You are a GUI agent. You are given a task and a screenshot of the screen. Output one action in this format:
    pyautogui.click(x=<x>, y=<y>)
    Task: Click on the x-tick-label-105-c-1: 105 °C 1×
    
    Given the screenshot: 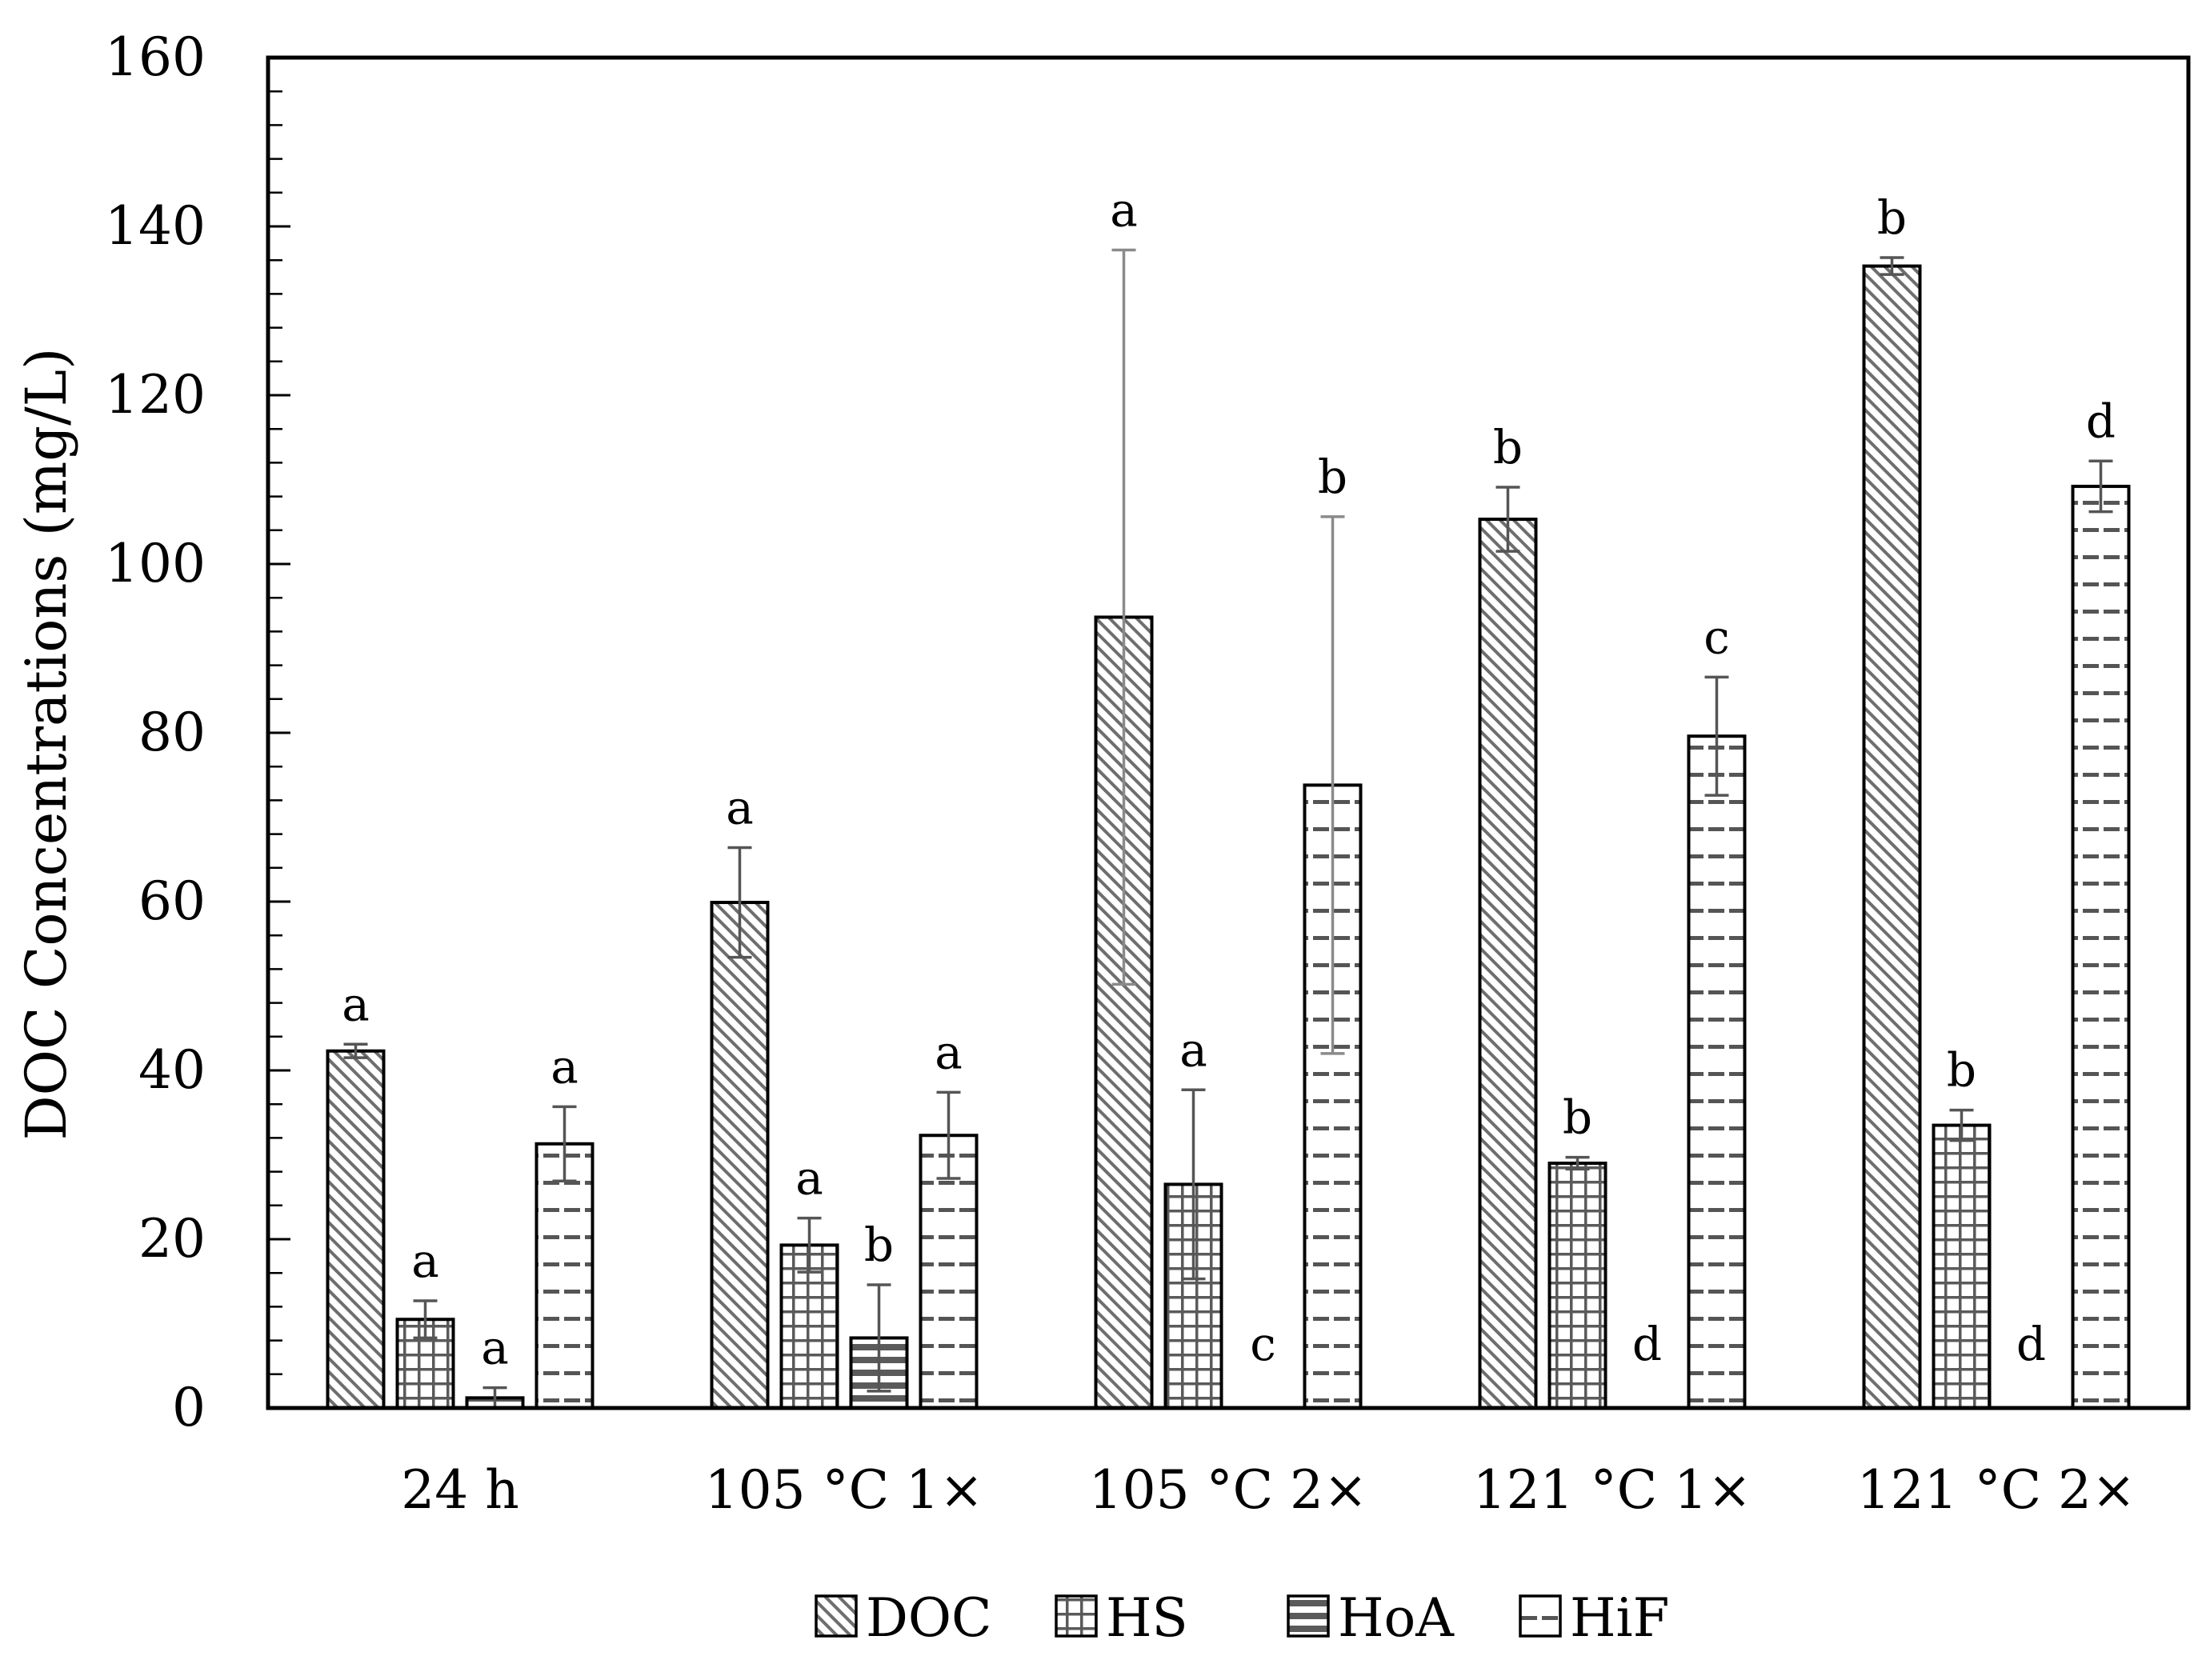 What is the action you would take?
    pyautogui.click(x=845, y=1490)
    